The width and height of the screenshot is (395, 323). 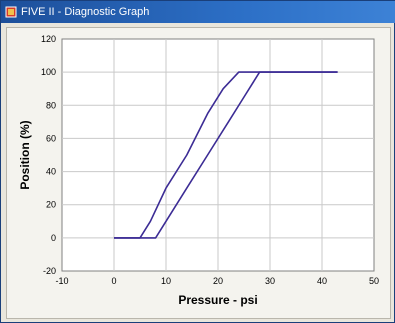 What do you see at coordinates (48, 155) in the screenshot?
I see `y-axis-ticks: -20 0 20 40 60 80 100 120` at bounding box center [48, 155].